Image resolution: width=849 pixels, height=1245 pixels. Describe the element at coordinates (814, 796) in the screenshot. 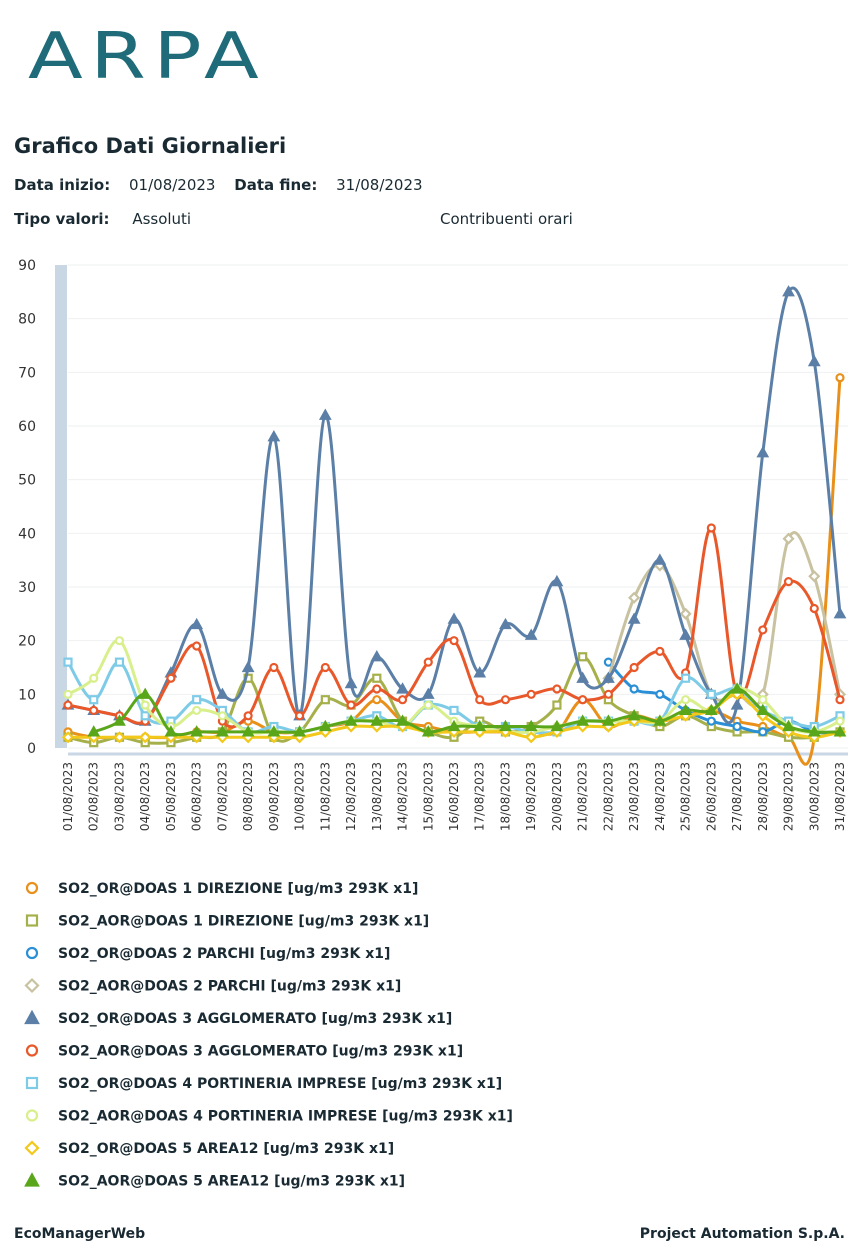

I see `x-tick-label: 30/08/2023` at that location.